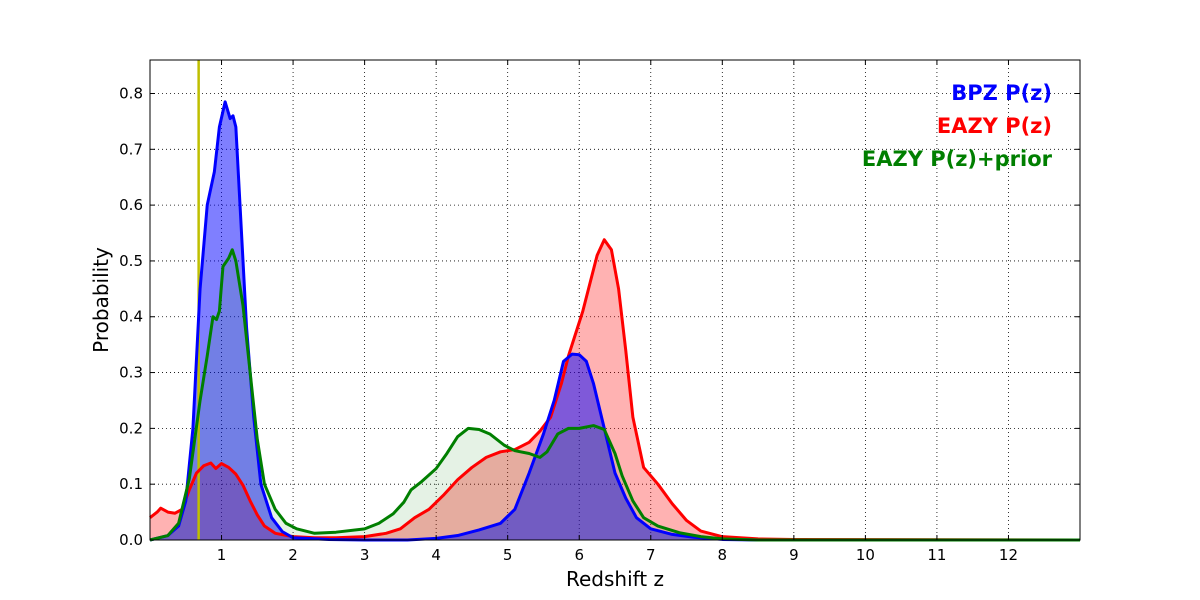 This screenshot has height=600, width=1200. What do you see at coordinates (651, 555) in the screenshot?
I see `x-tick-label: 7` at bounding box center [651, 555].